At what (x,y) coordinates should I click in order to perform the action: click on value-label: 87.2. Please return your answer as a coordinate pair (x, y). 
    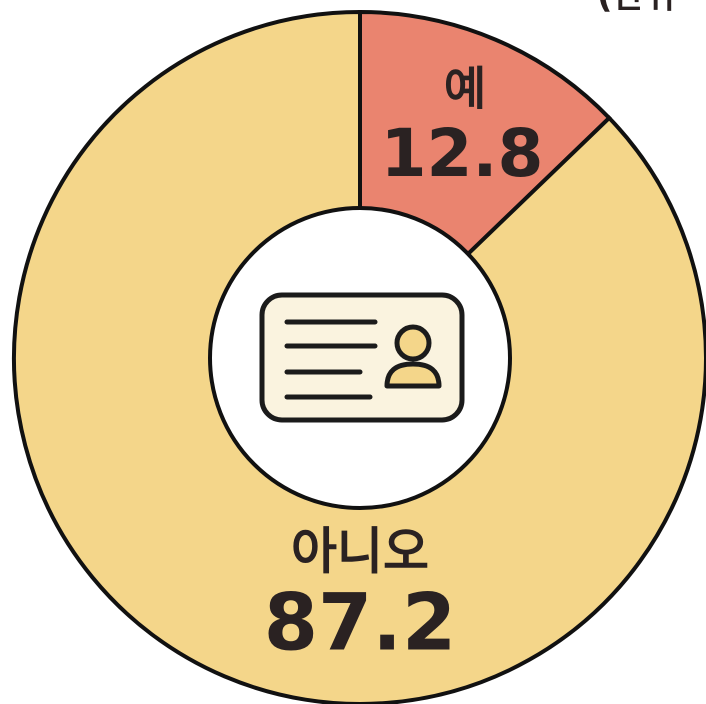
    Looking at the image, I should click on (360, 623).